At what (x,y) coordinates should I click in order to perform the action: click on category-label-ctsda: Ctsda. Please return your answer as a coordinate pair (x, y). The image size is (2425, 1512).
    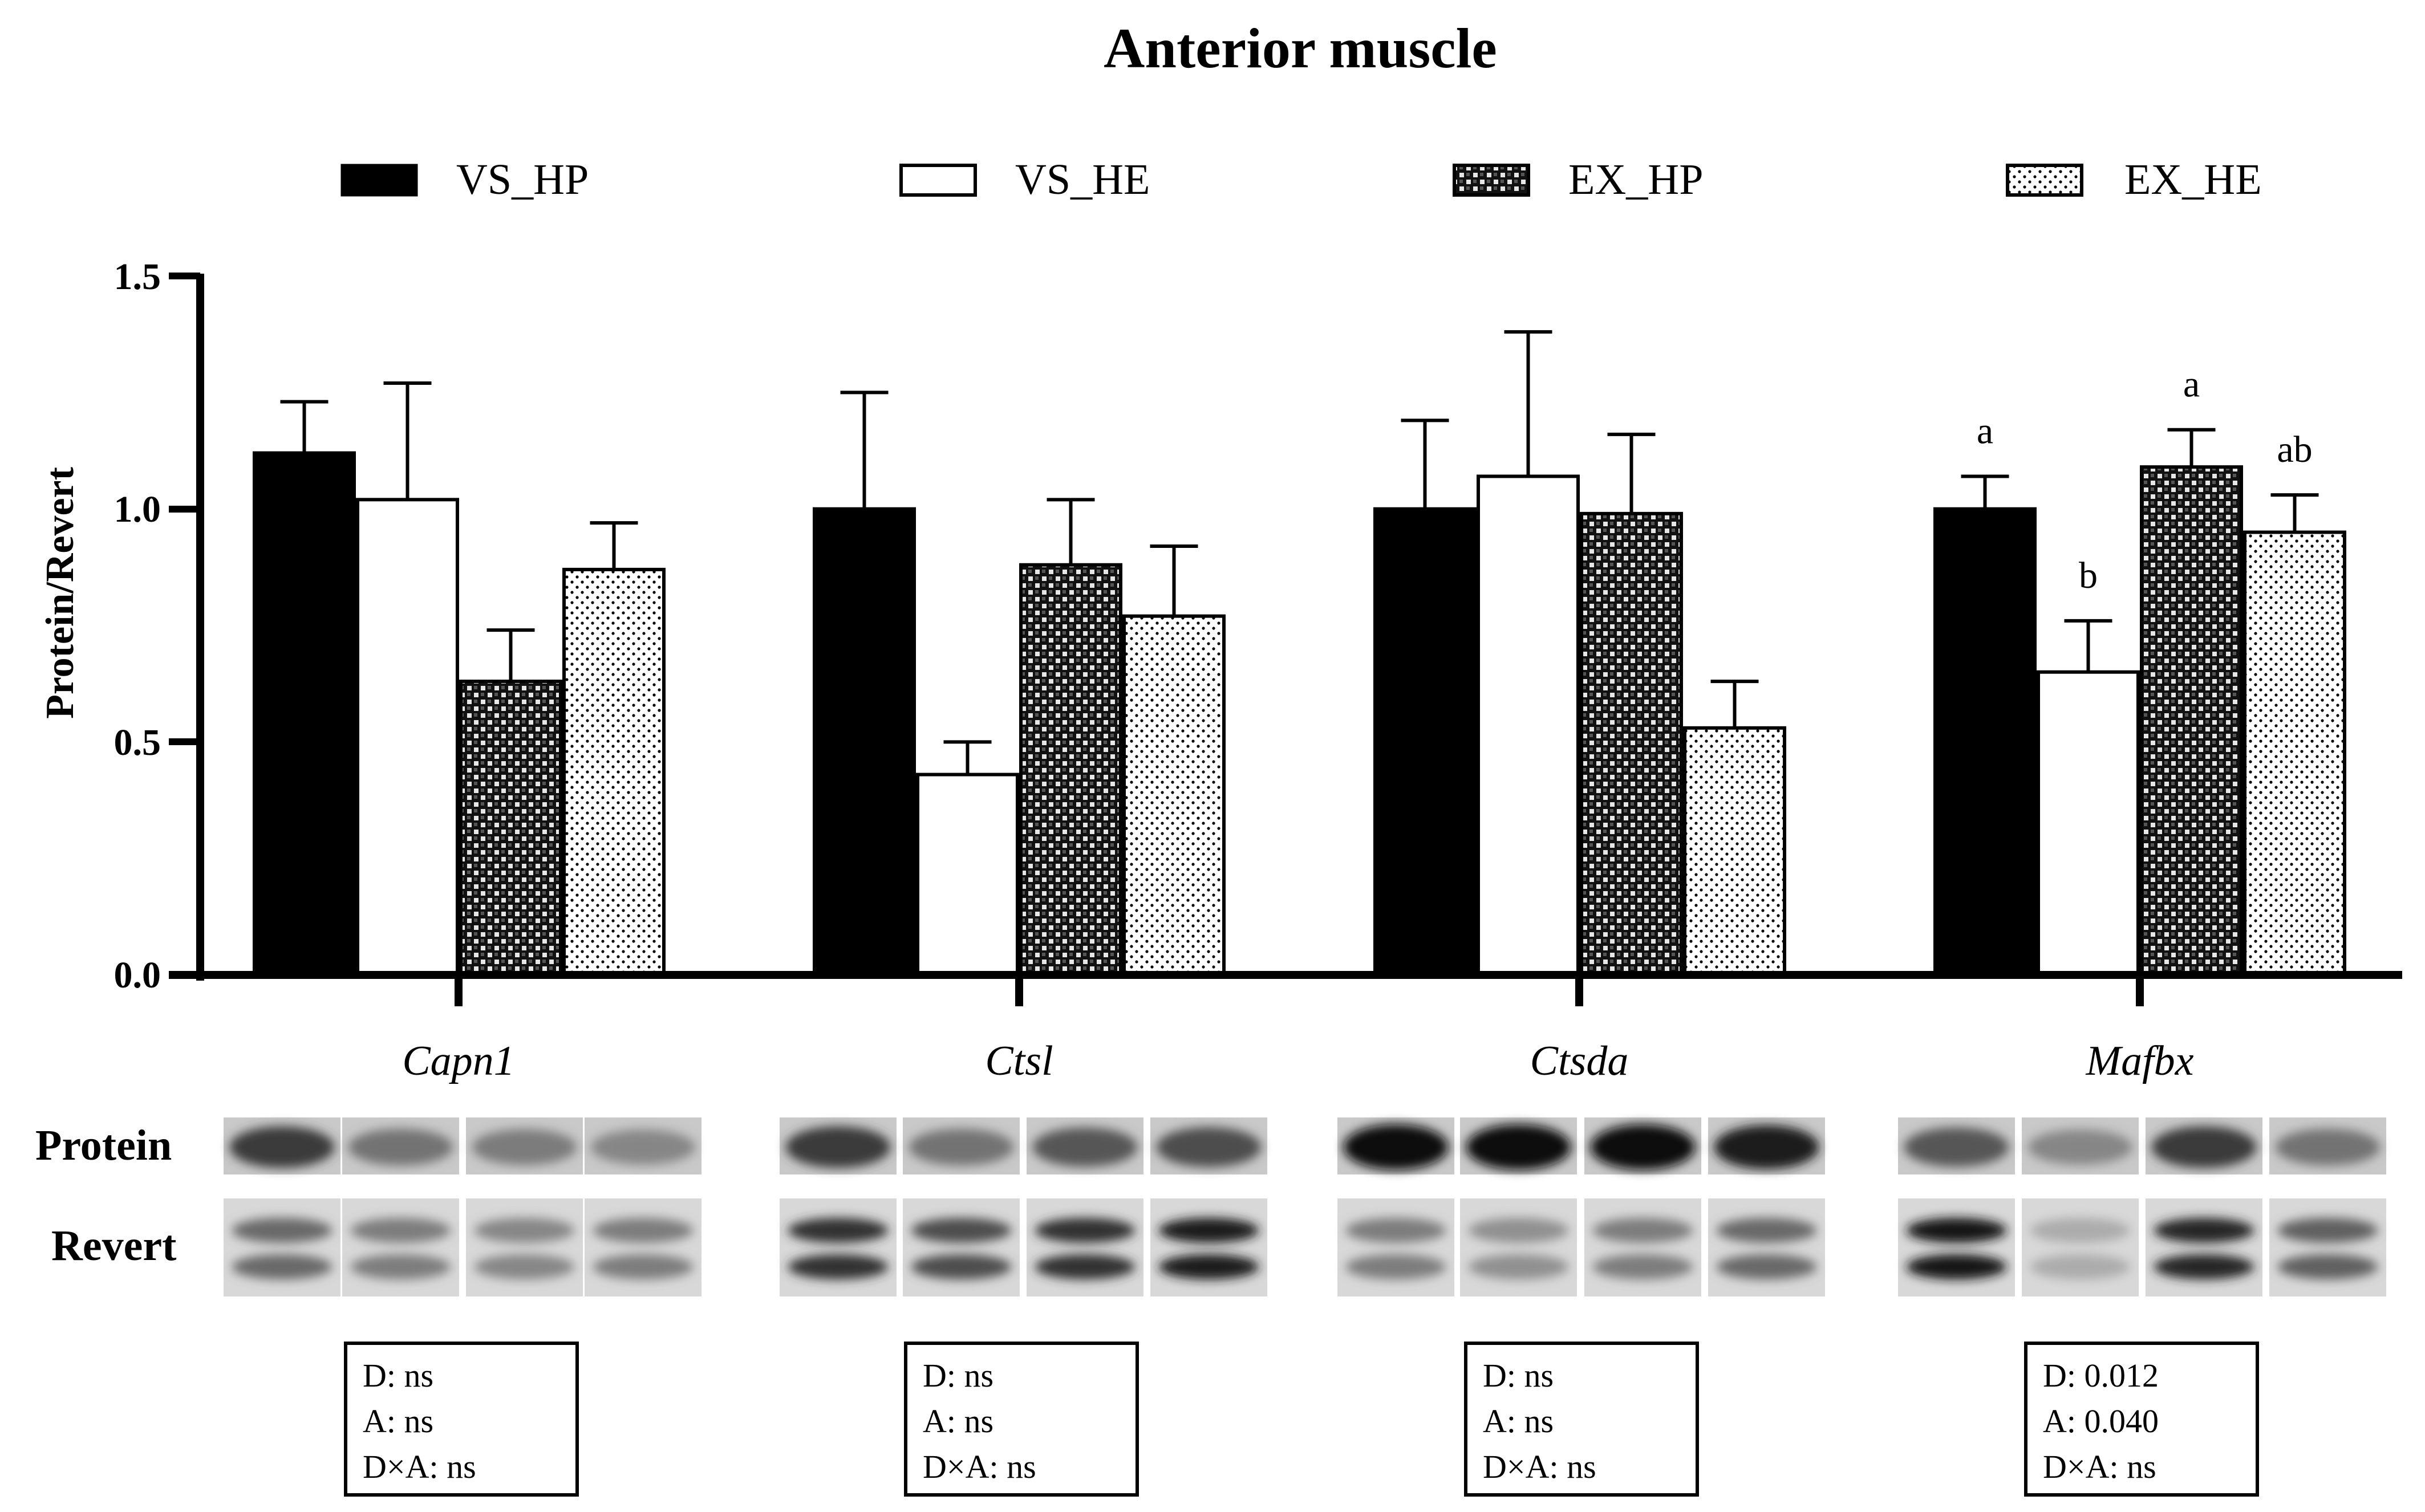
    Looking at the image, I should click on (1579, 1061).